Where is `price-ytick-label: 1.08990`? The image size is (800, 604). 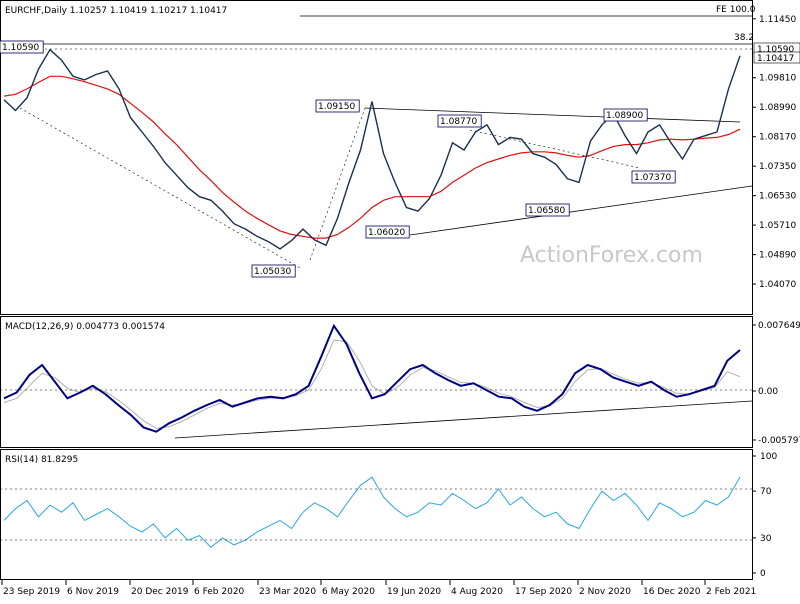
price-ytick-label: 1.08990 is located at coordinates (777, 108).